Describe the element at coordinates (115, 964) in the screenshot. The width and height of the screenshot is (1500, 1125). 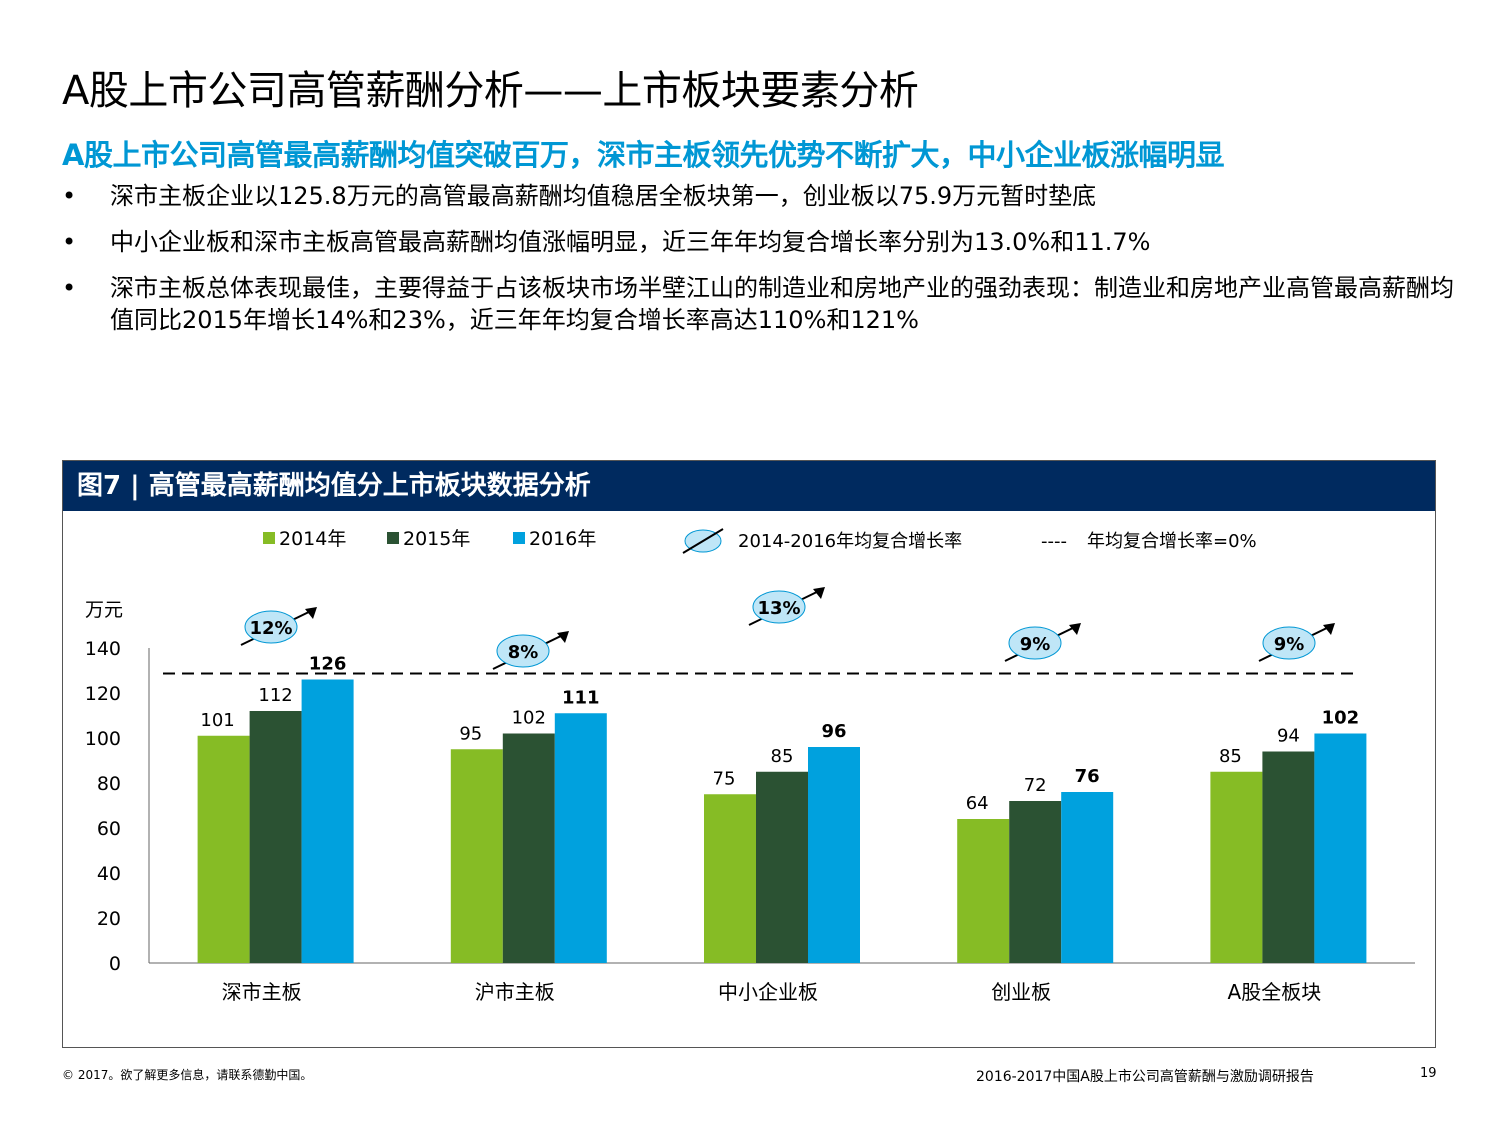
I see `y-tick-label: 0` at that location.